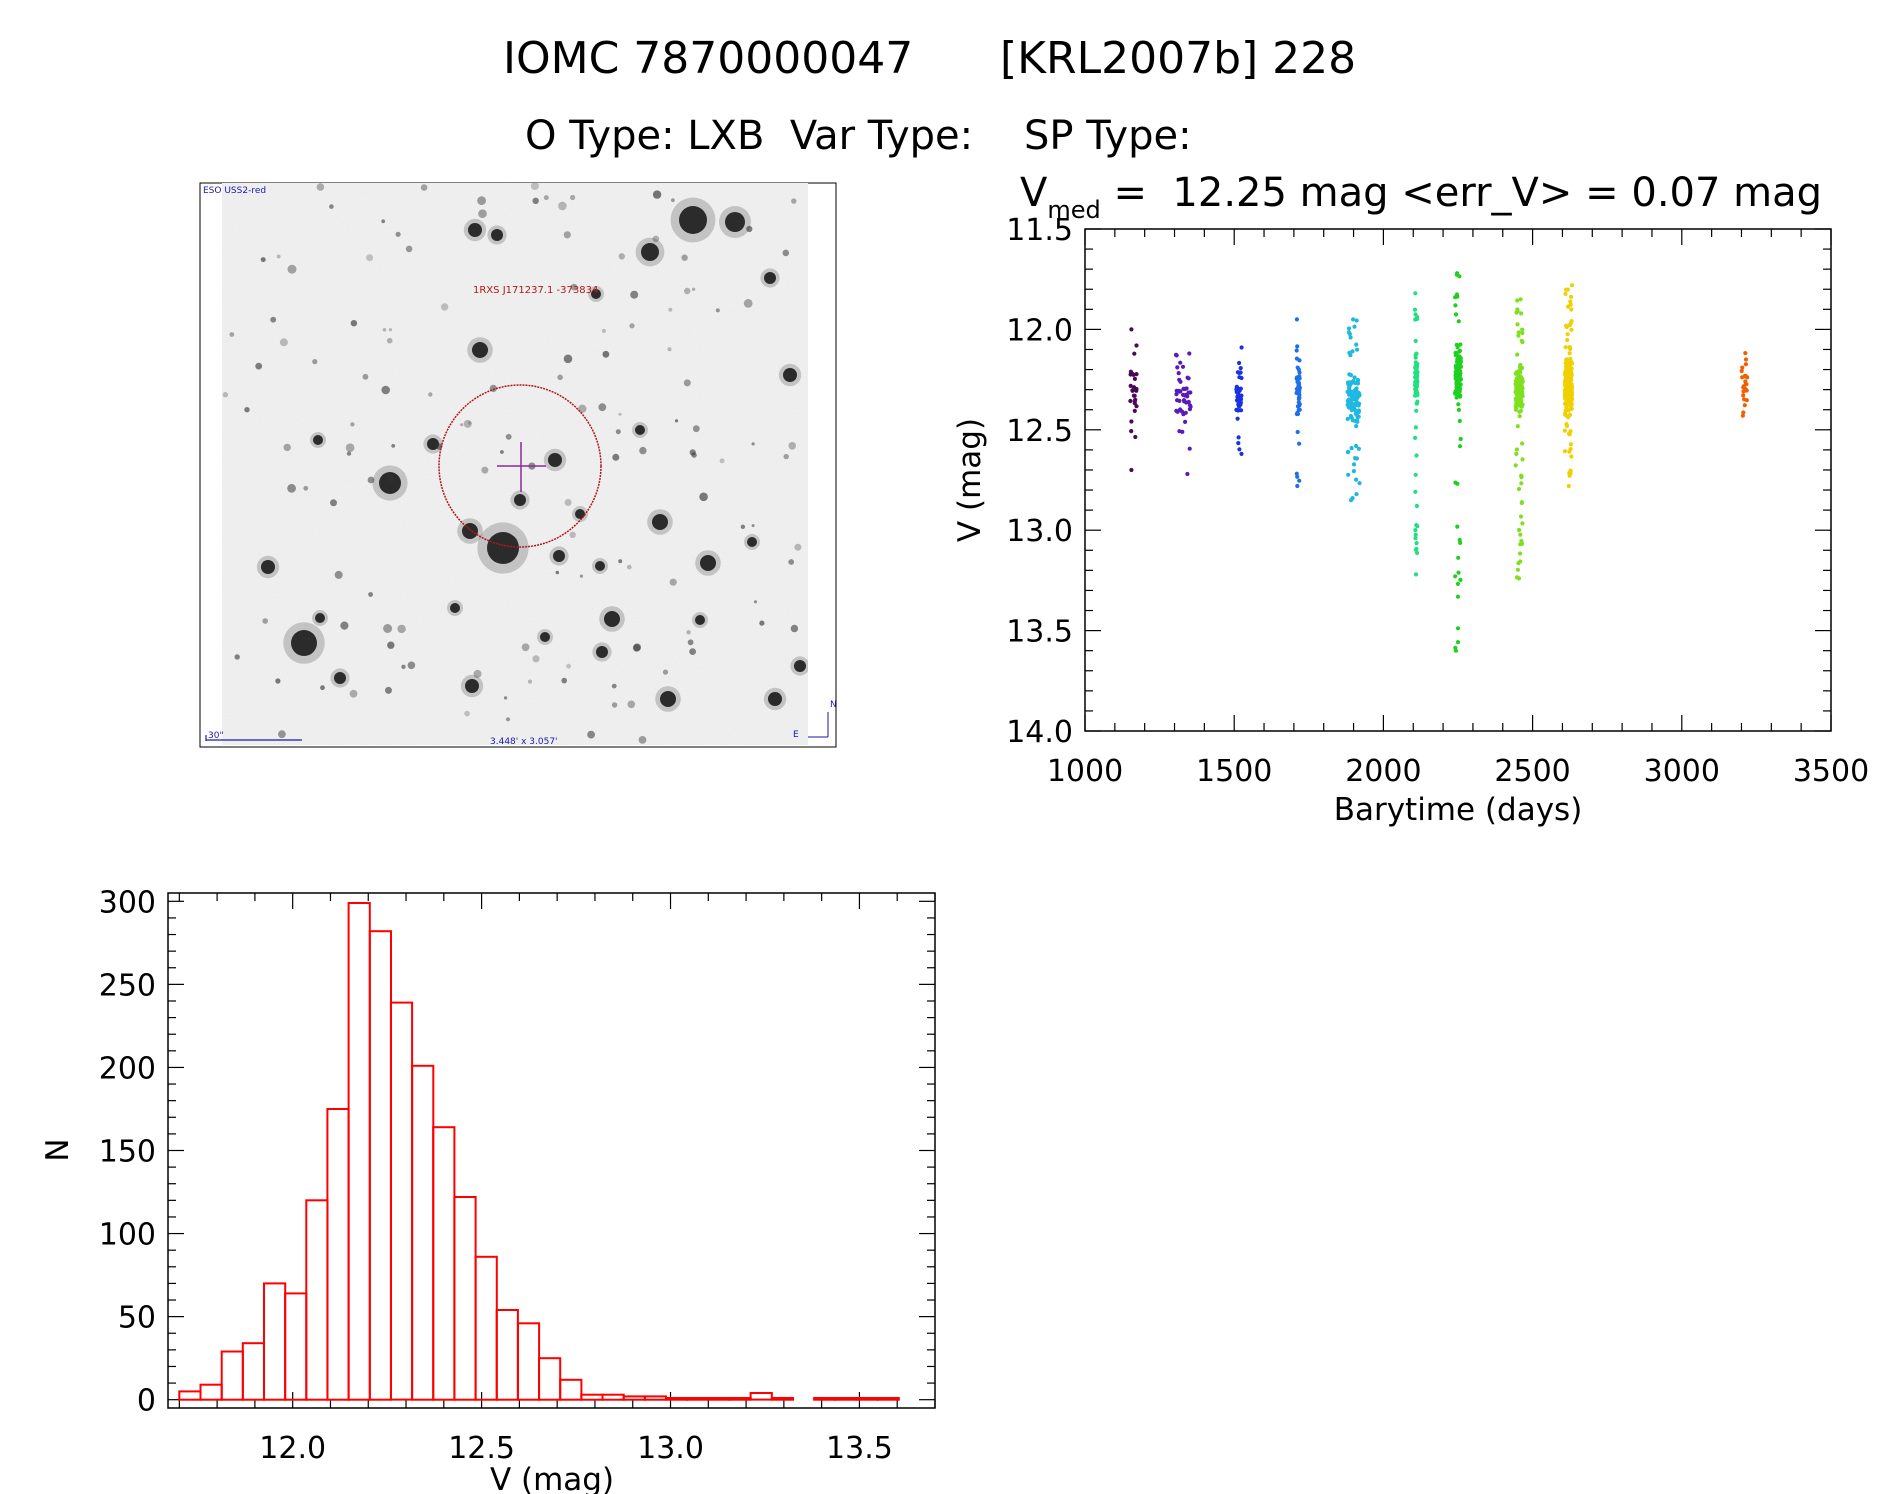  I want to click on histogram-xlabel: V (mag), so click(552, 1478).